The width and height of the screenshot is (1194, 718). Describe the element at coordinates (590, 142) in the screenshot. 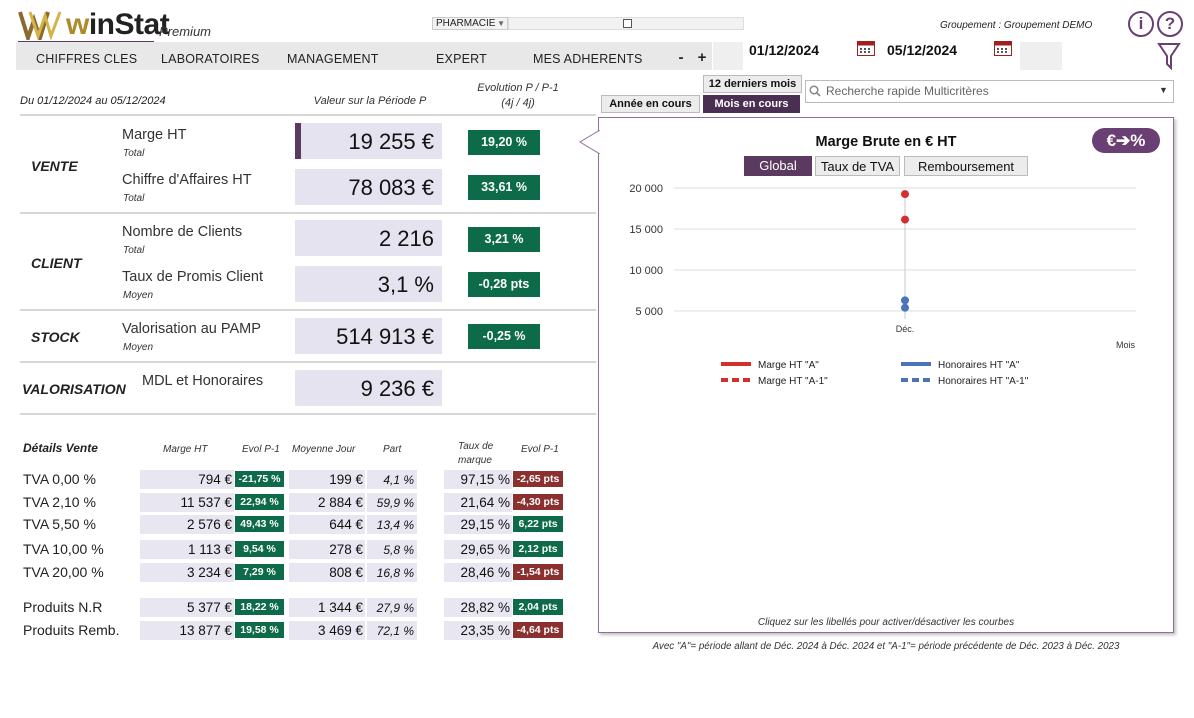

I see `panel-pointer` at that location.